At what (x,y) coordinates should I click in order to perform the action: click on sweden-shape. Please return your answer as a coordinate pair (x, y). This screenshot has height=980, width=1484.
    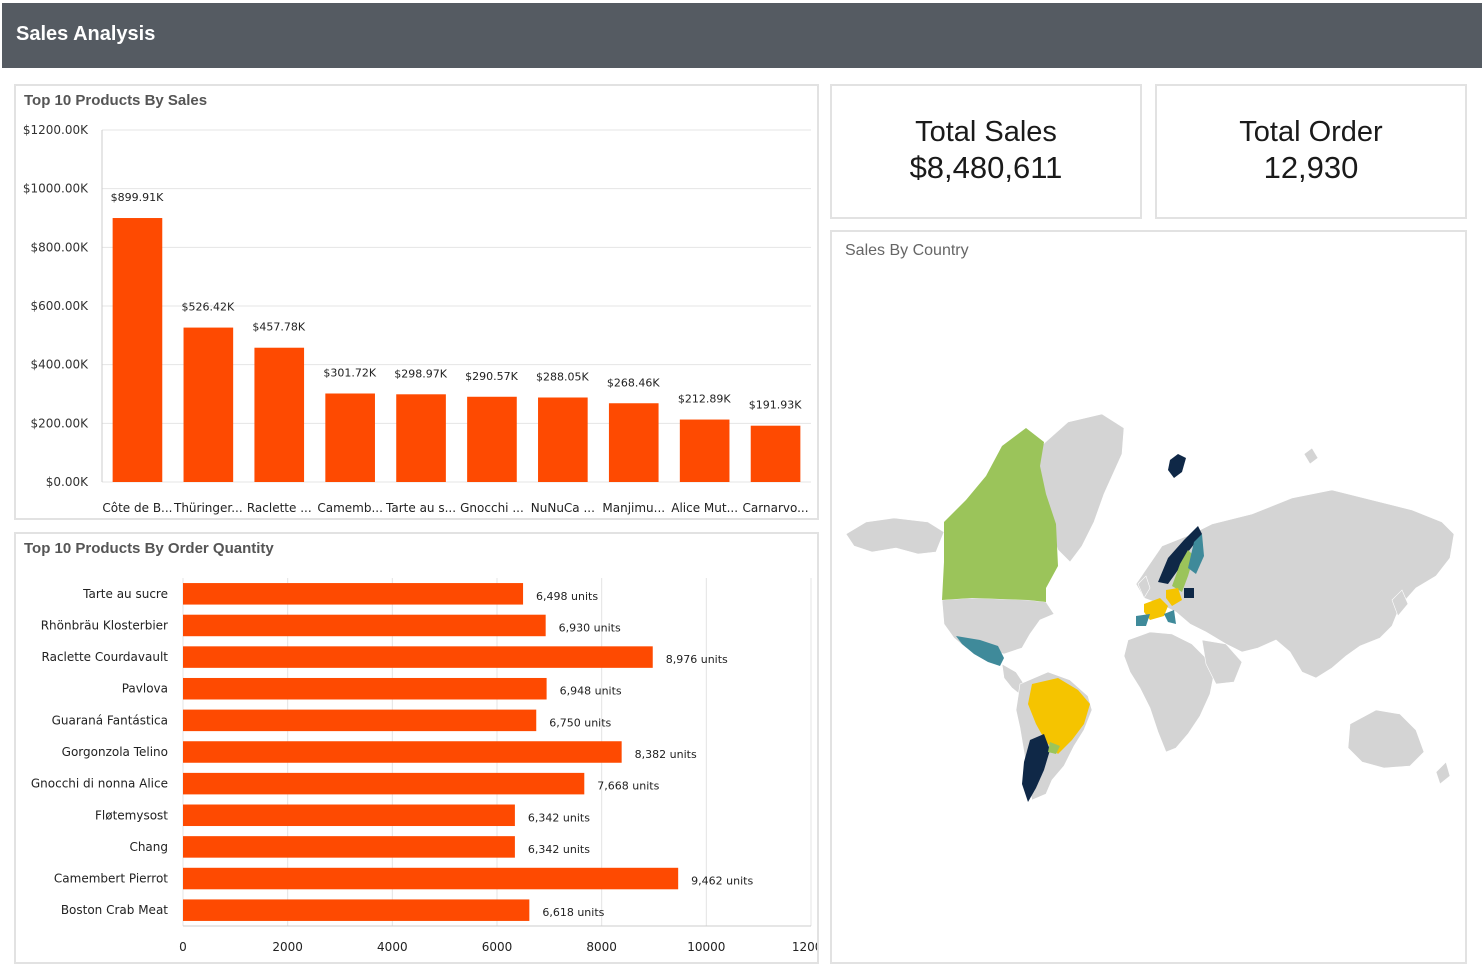
    Looking at the image, I should click on (1183, 571).